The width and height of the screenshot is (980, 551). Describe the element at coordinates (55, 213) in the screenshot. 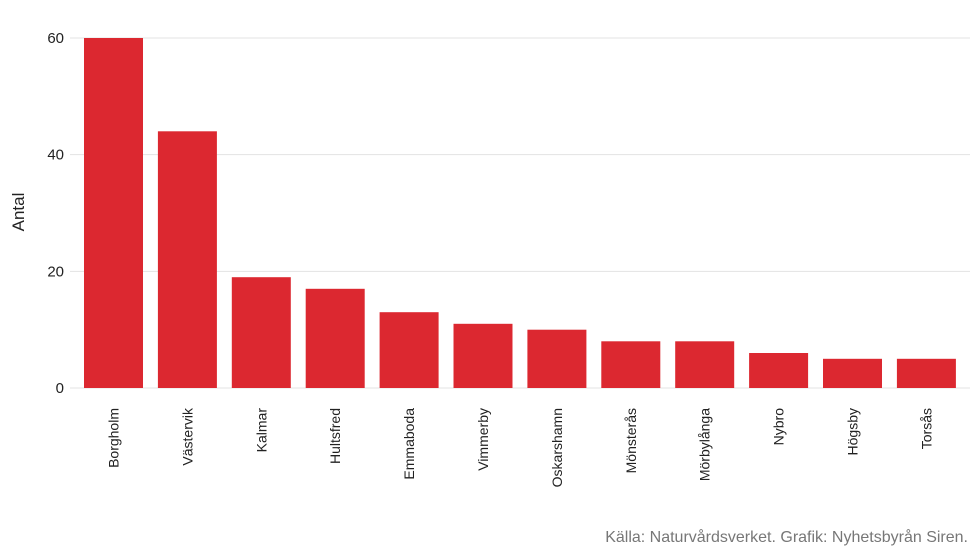

I see `y-axis-ticks: 0 20 40 60` at that location.